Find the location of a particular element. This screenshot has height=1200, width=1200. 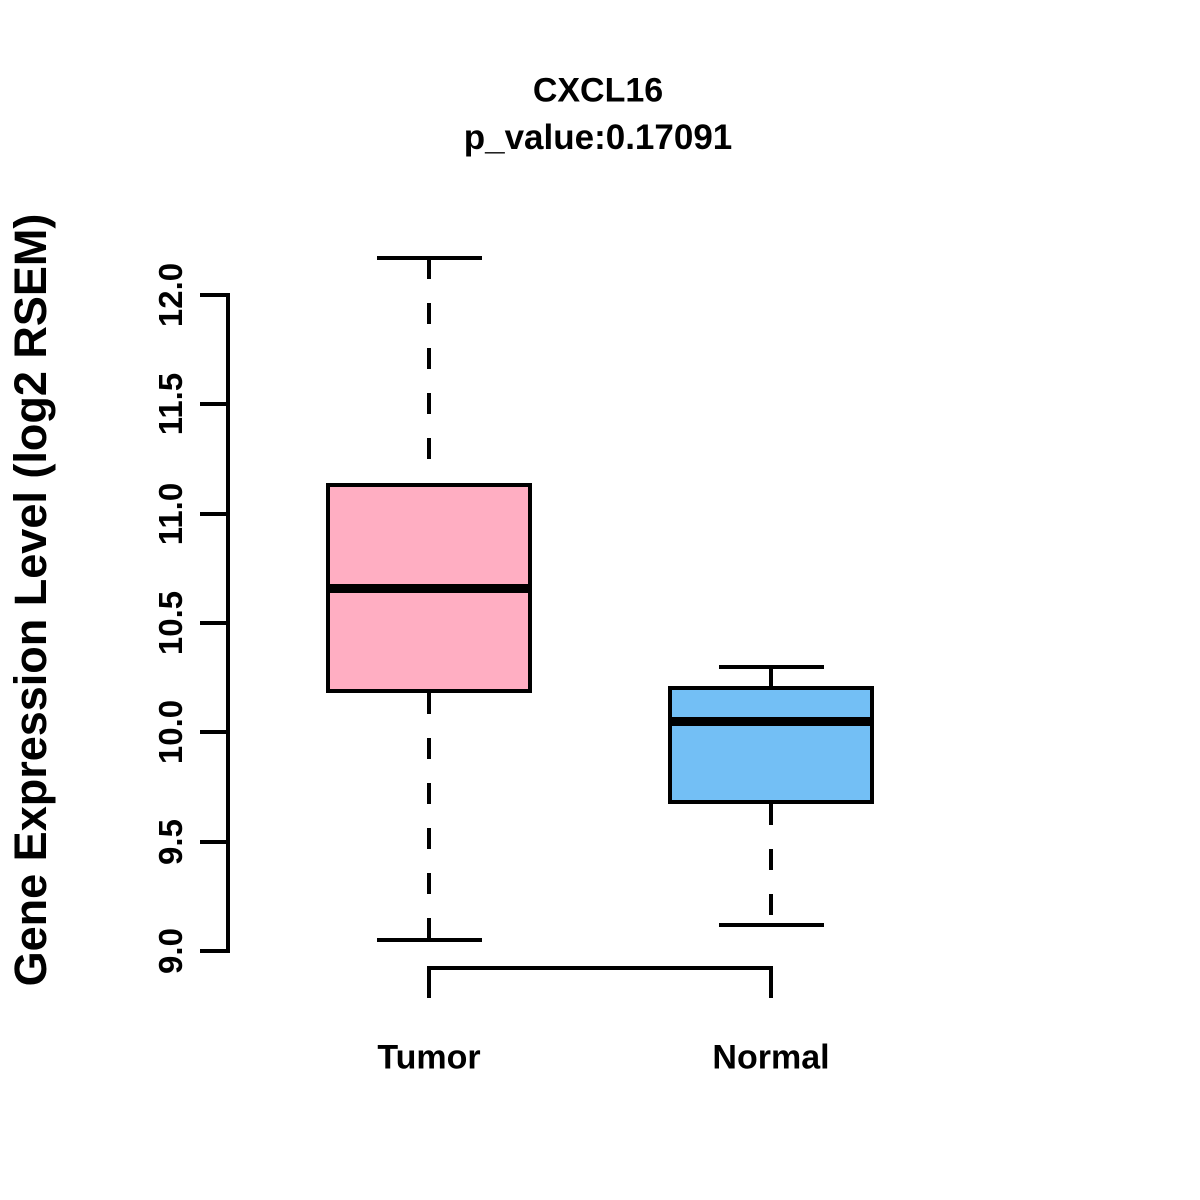

y-tick-label: 9.5 is located at coordinates (170, 841).